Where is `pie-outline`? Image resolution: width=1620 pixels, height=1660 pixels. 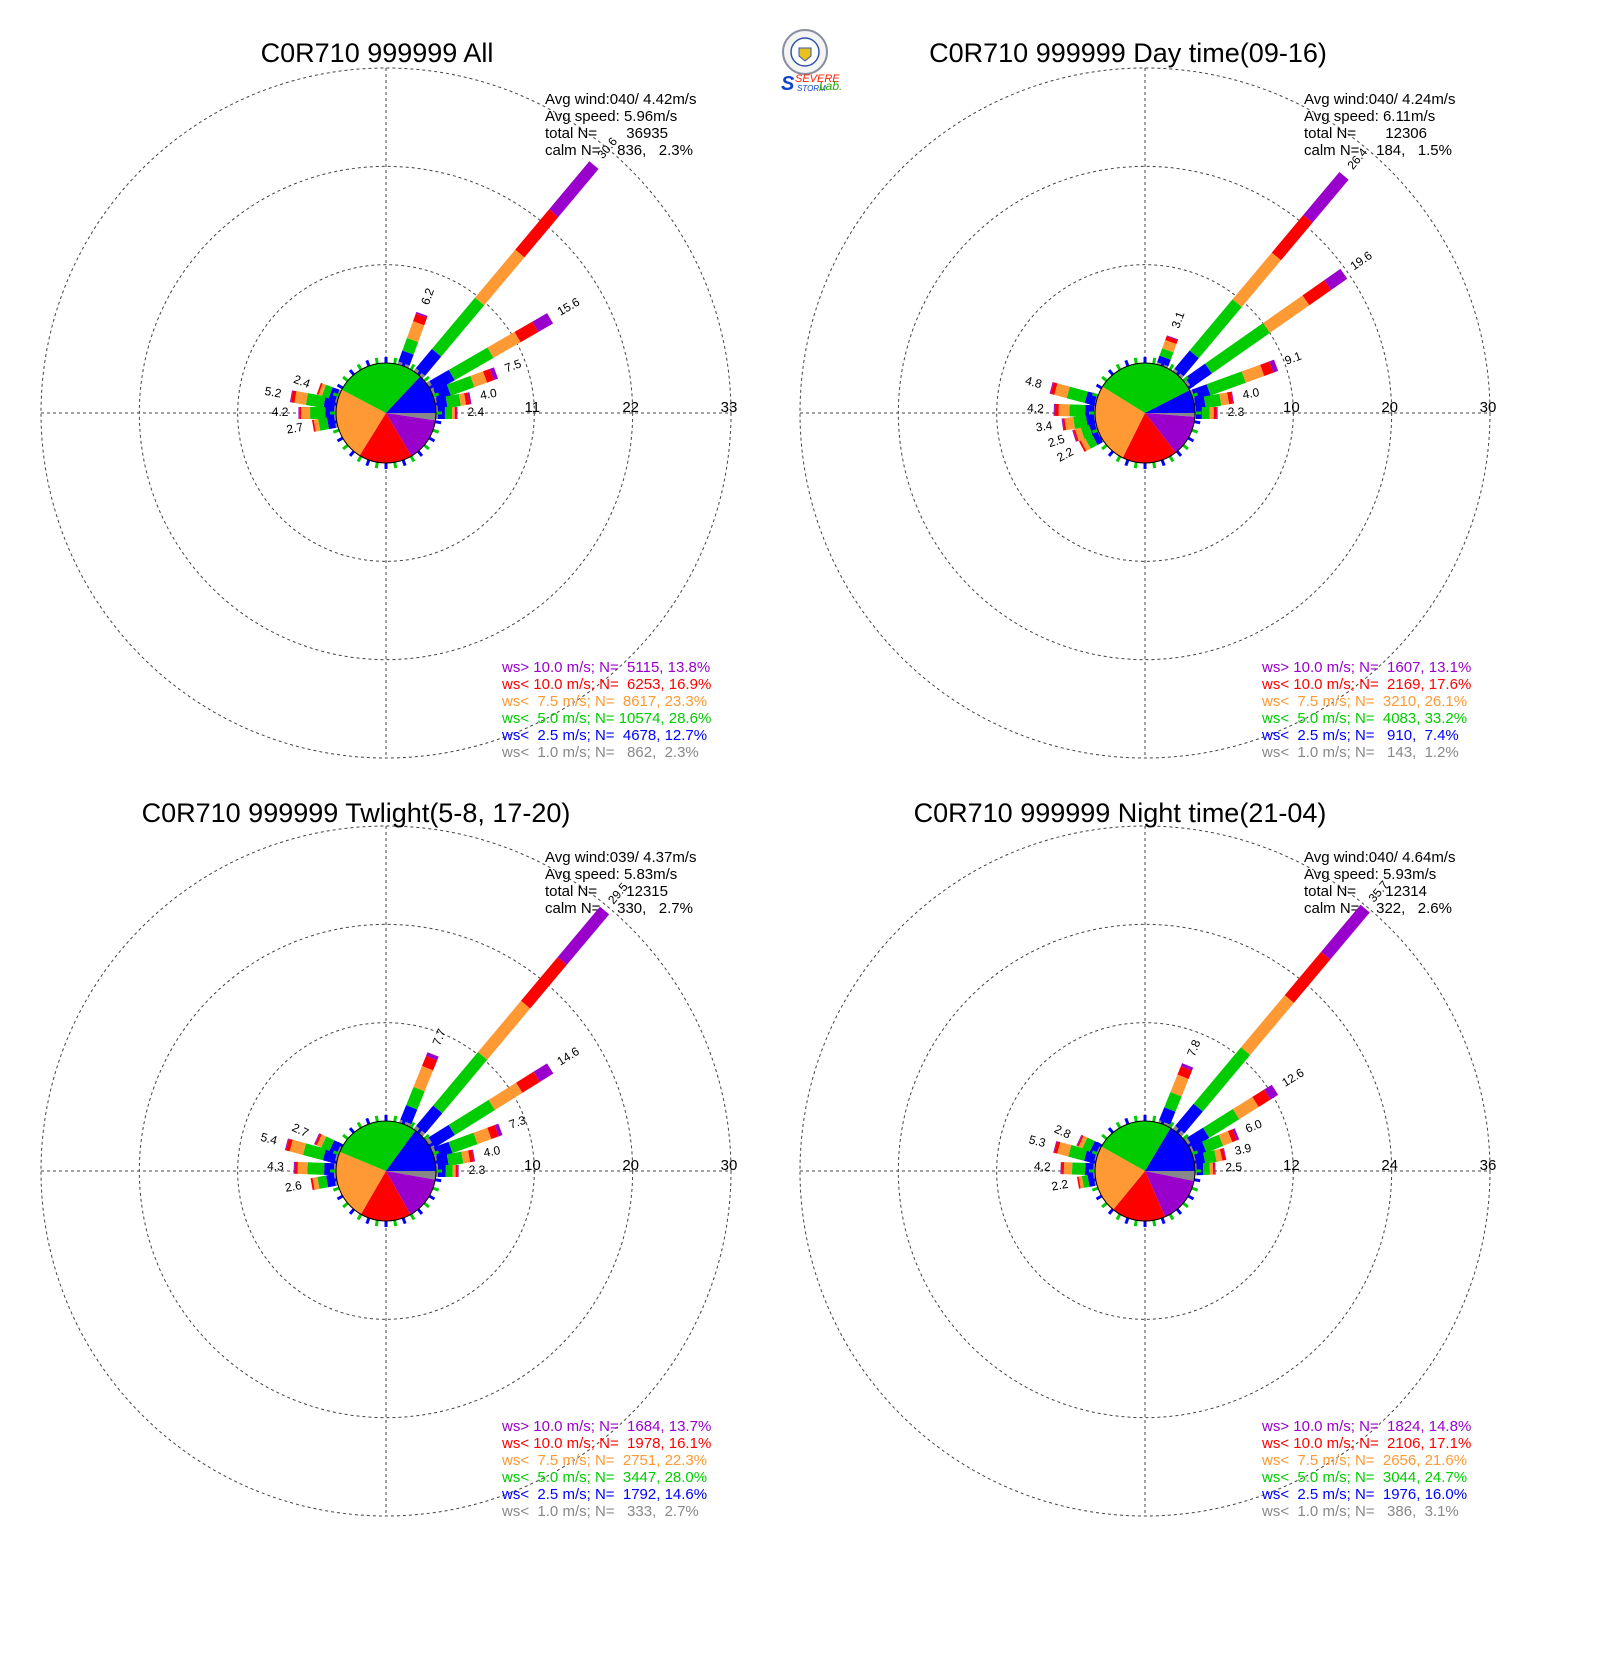
pie-outline is located at coordinates (386, 1171).